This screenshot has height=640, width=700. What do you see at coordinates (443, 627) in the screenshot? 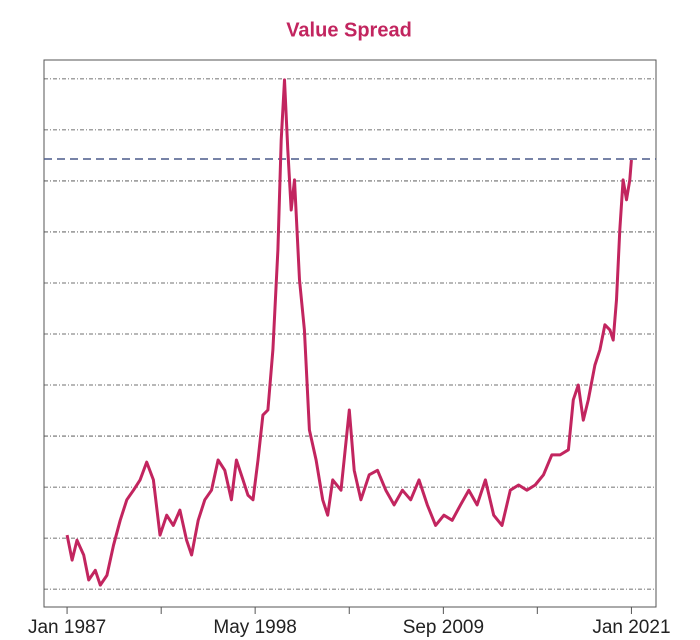
I see `x-tick-label: Sep 2009` at bounding box center [443, 627].